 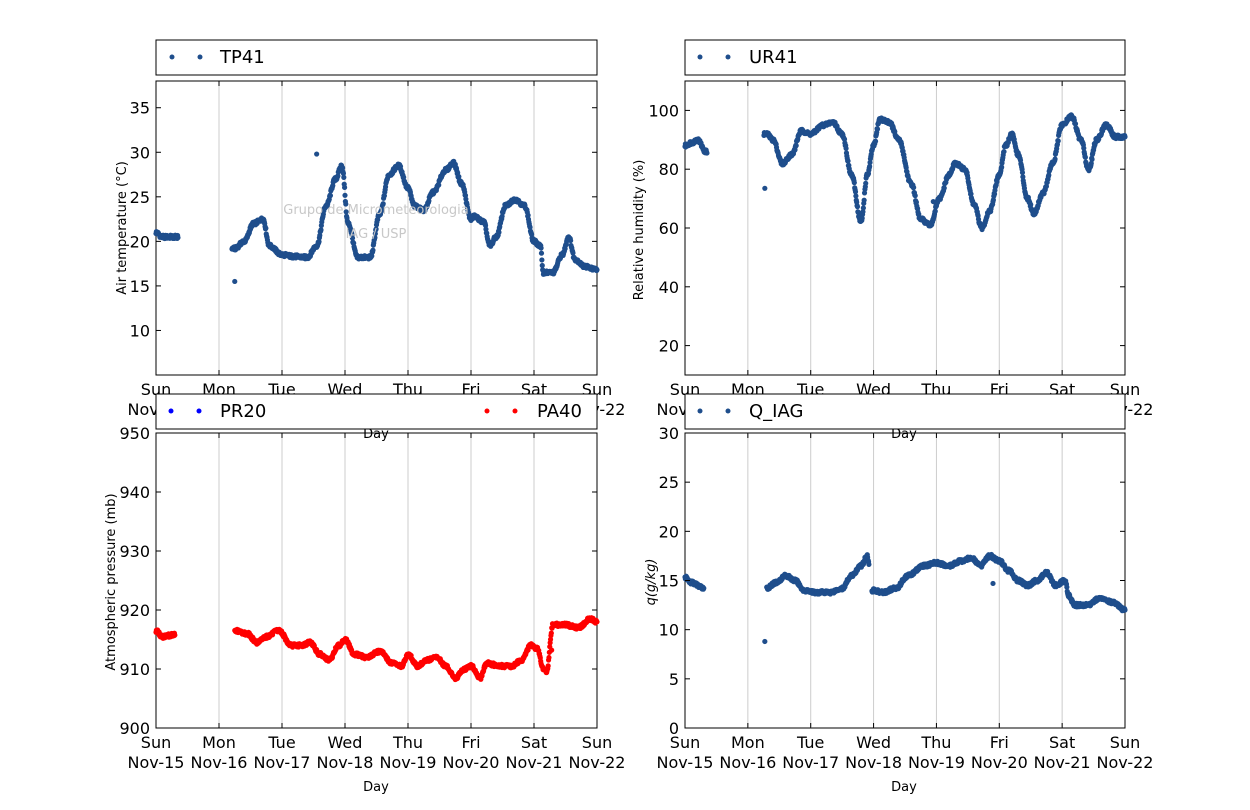 I want to click on legend-marker-ur41-b, so click(x=728, y=57).